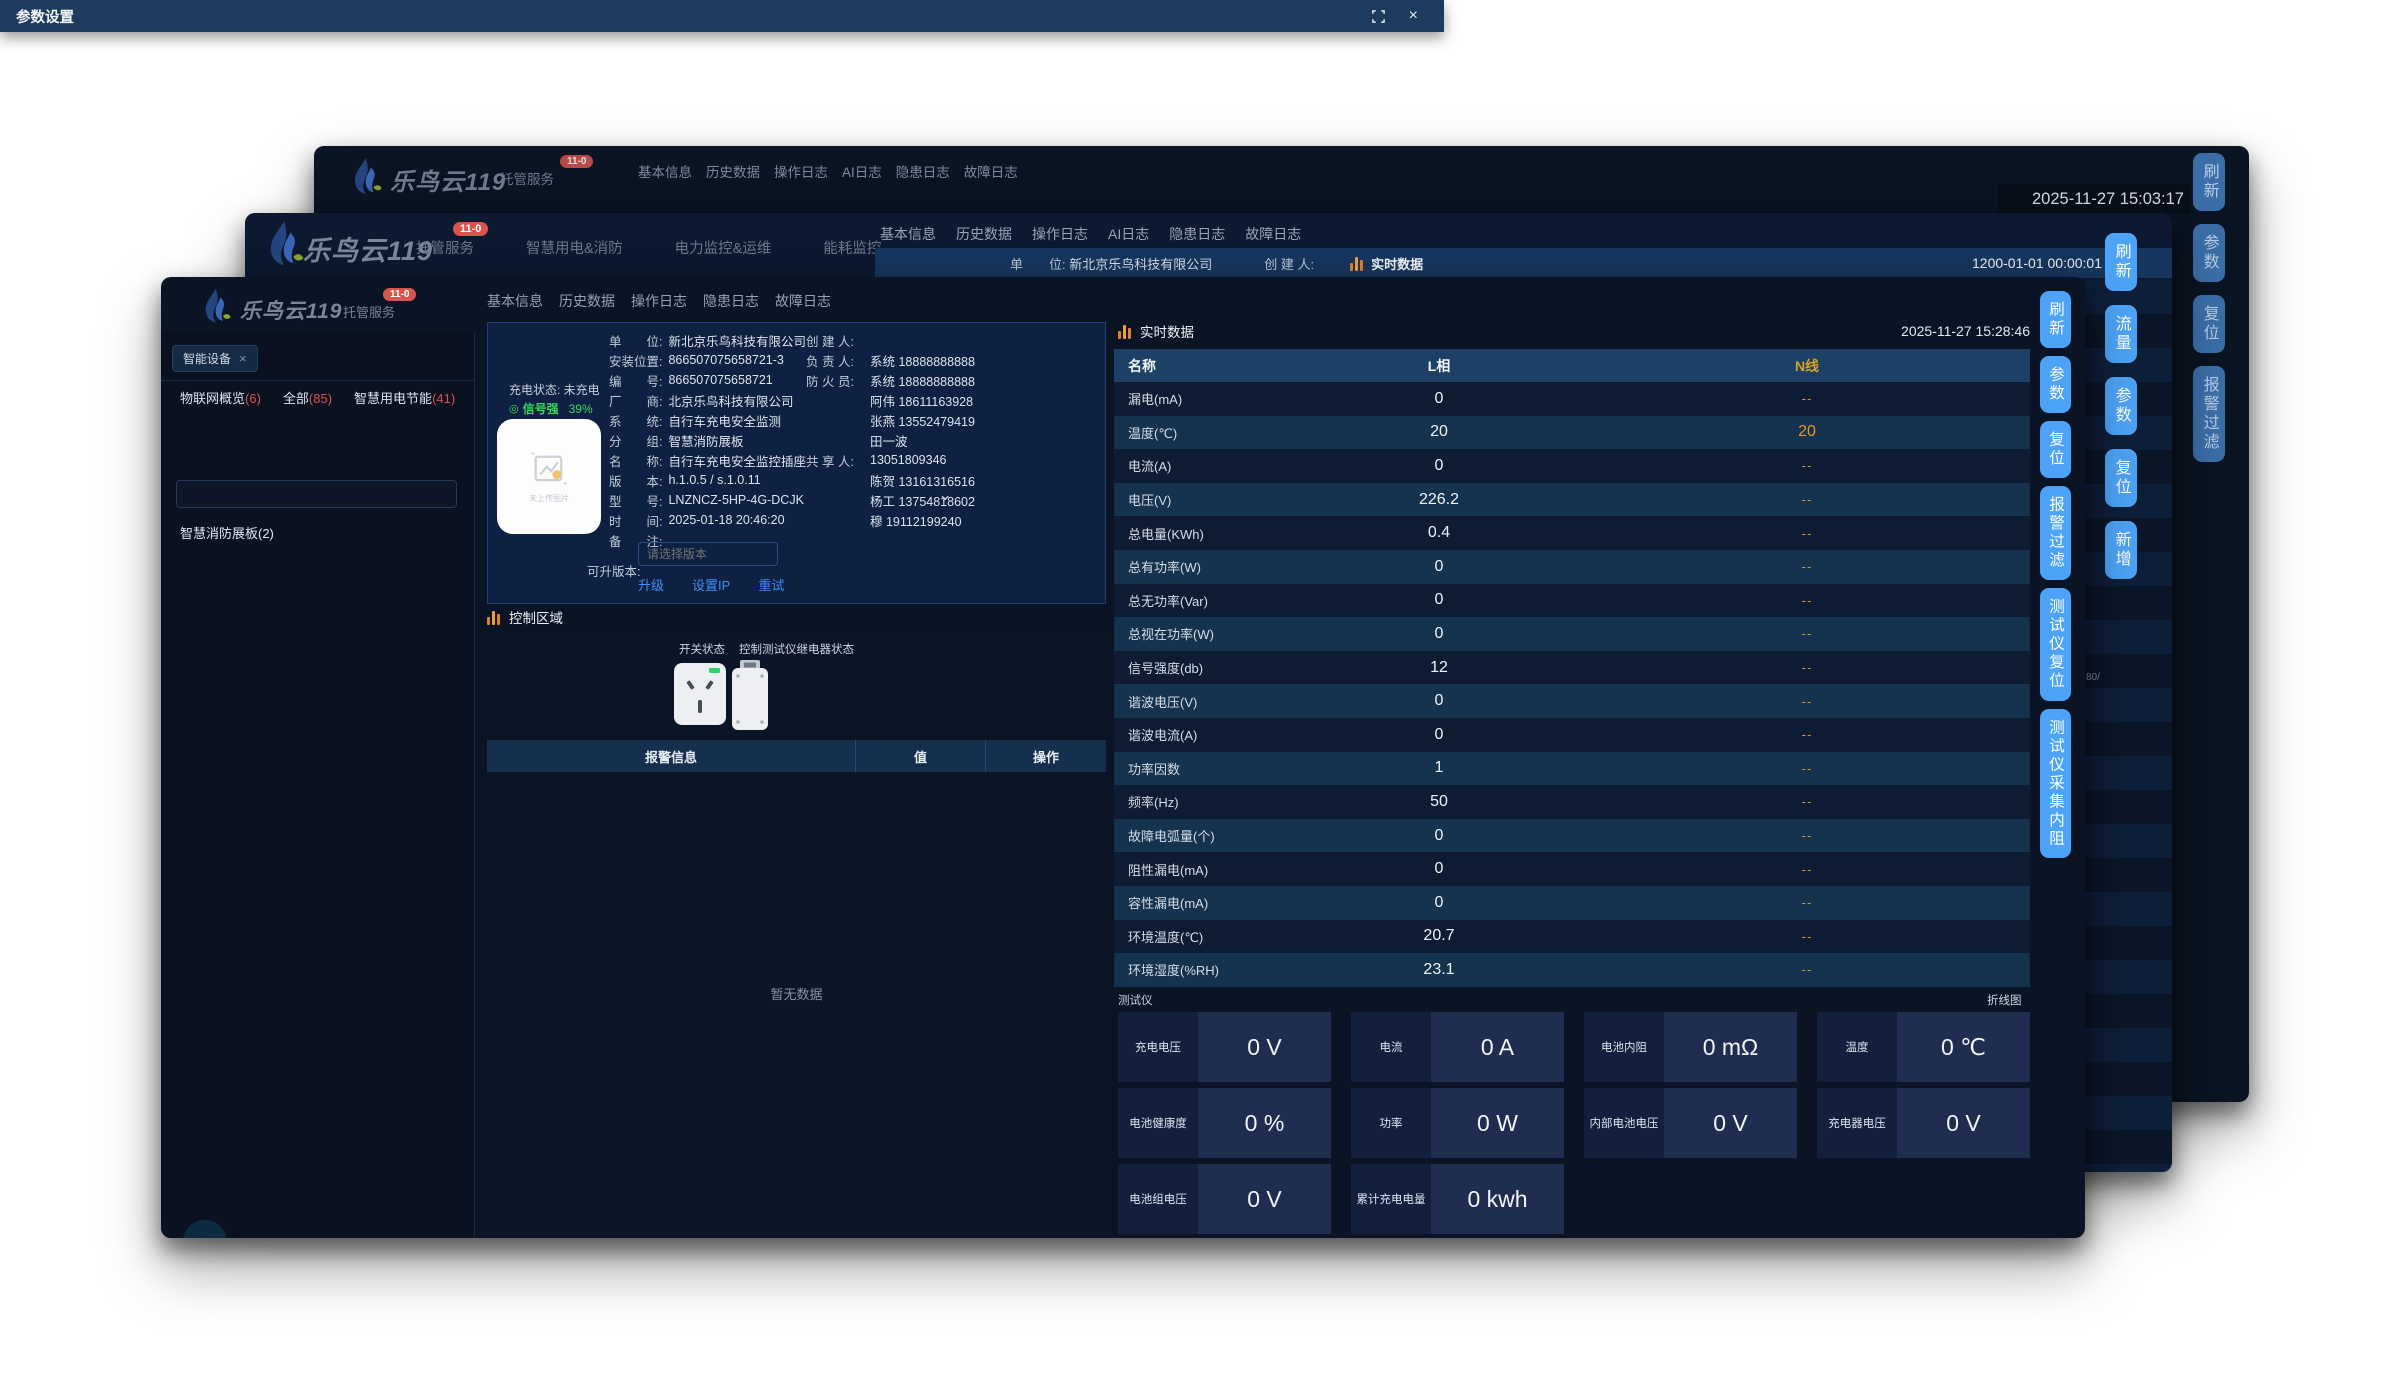 The image size is (2399, 1400). Describe the element at coordinates (651, 585) in the screenshot. I see `action-link: 升级` at that location.